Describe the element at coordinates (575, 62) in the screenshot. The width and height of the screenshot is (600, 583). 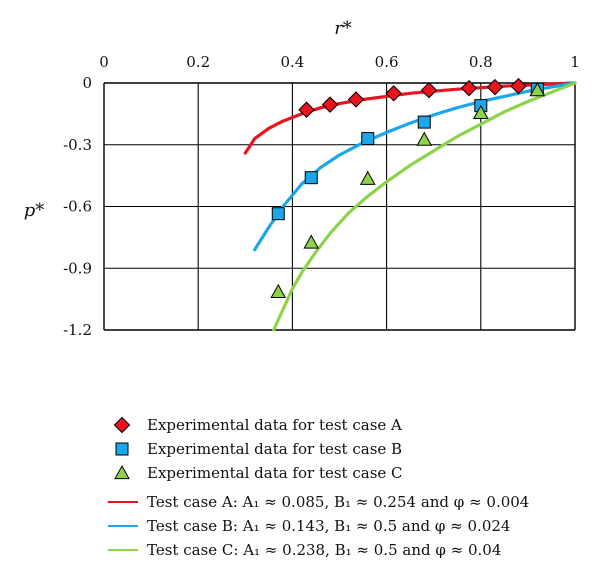
I see `x-tick-label: 1` at that location.